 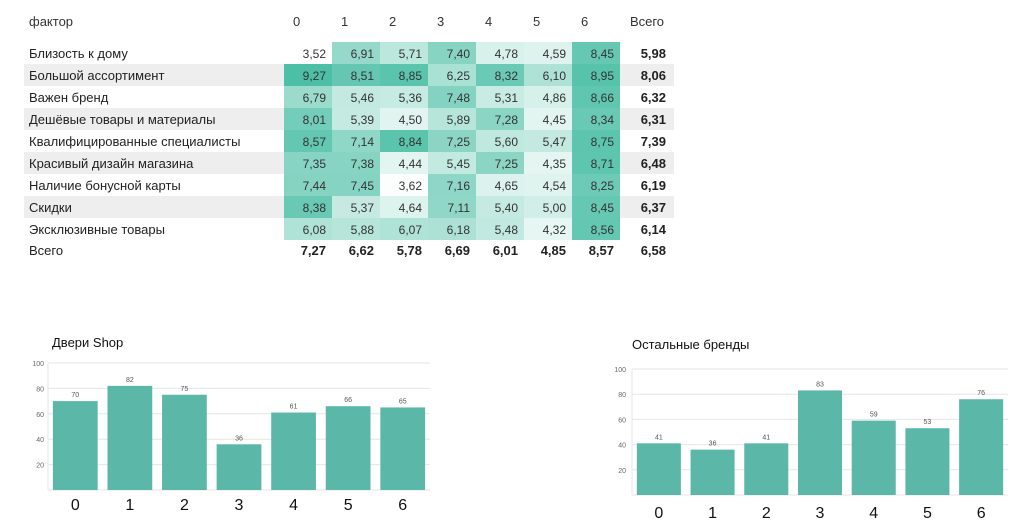 I want to click on row-total: 7,39, so click(x=653, y=141).